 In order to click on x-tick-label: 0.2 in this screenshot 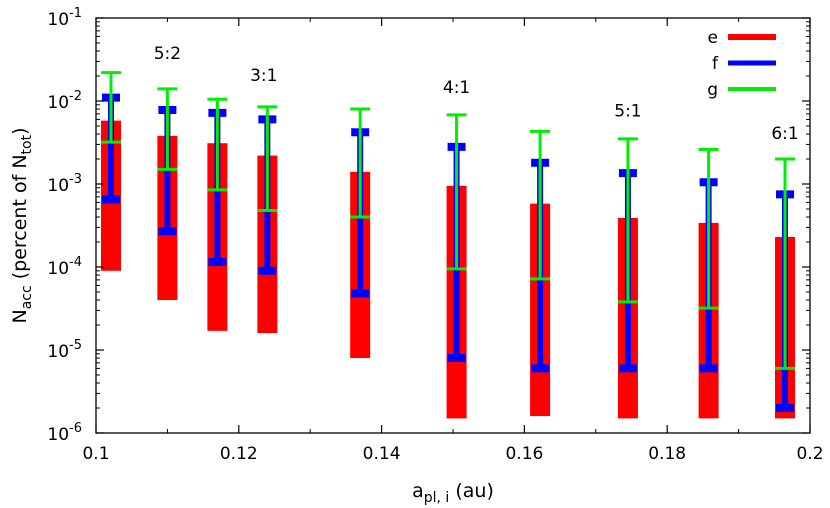, I will do `click(809, 454)`.